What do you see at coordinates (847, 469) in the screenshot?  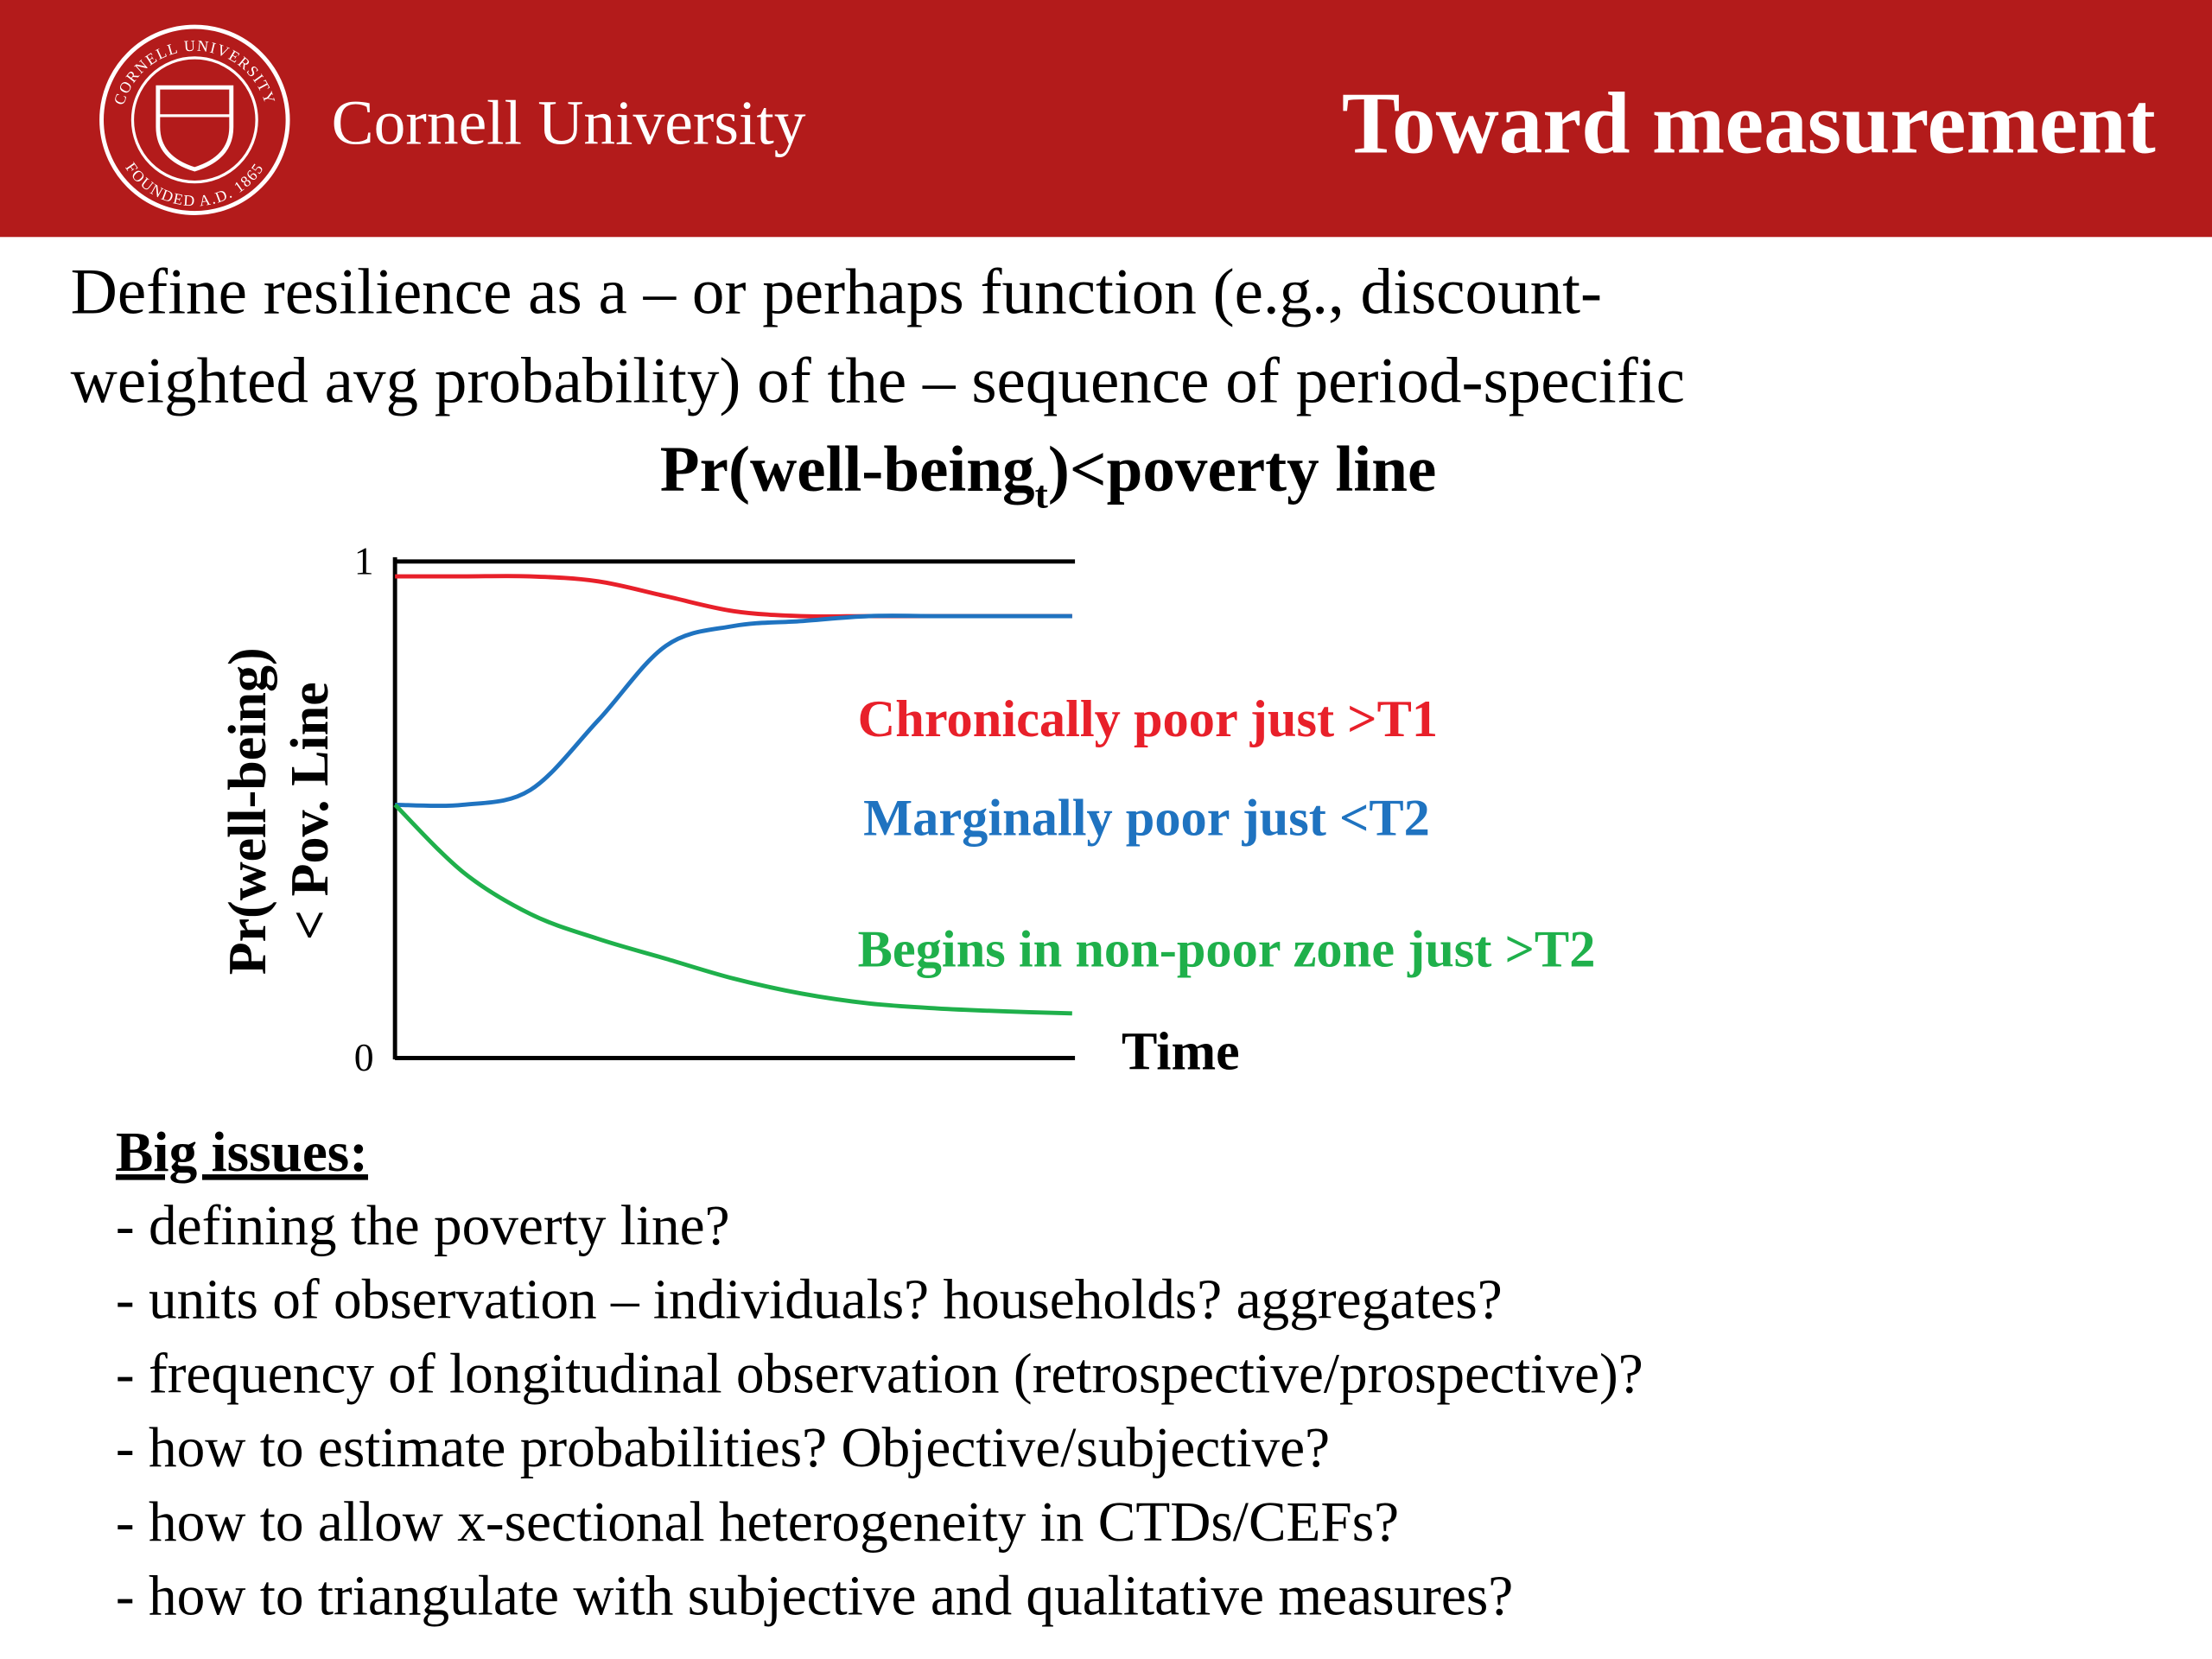 I see `formula-part: Pr(well-being` at bounding box center [847, 469].